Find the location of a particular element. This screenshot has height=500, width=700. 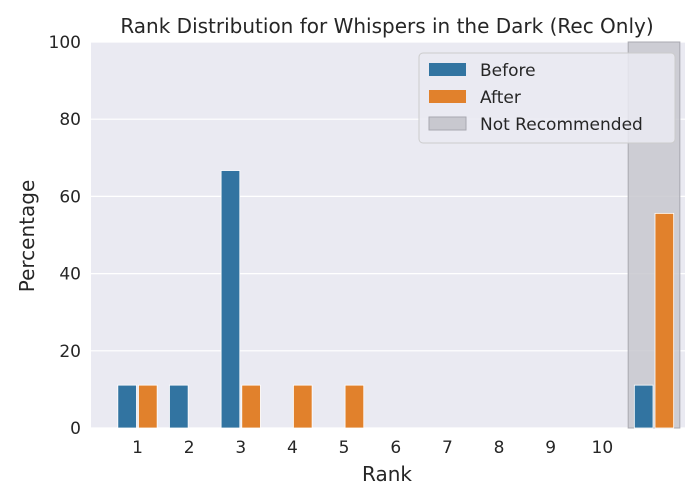

y-tick-label: 0 is located at coordinates (75, 429).